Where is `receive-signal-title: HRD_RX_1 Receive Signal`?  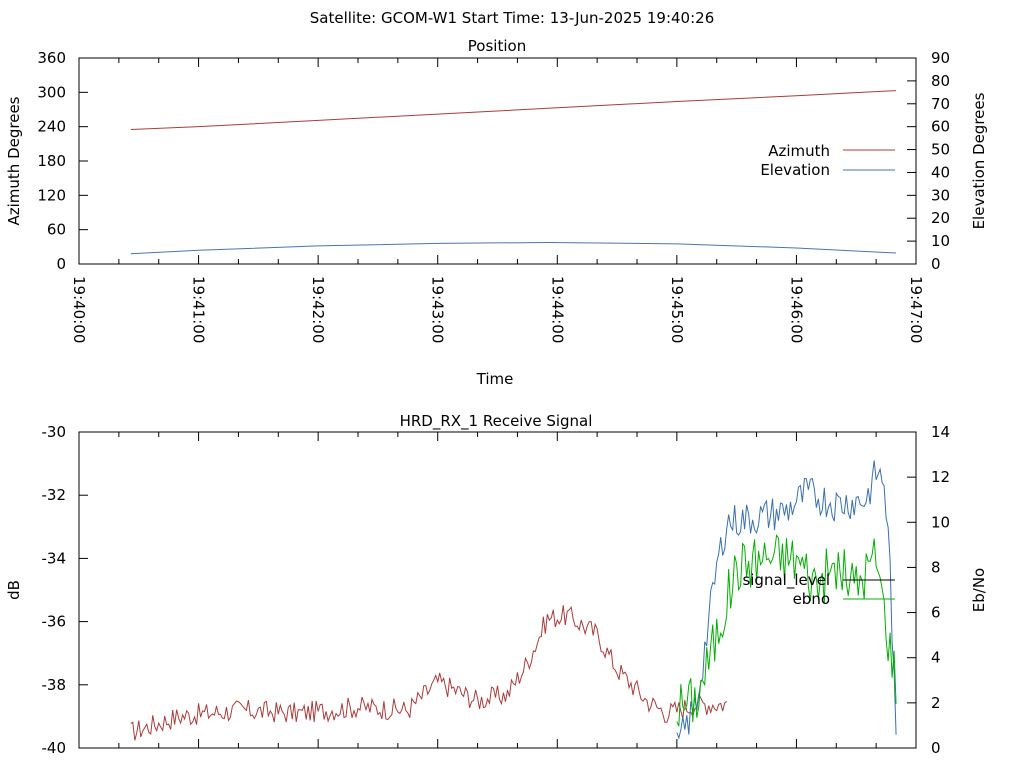 receive-signal-title: HRD_RX_1 Receive Signal is located at coordinates (496, 421).